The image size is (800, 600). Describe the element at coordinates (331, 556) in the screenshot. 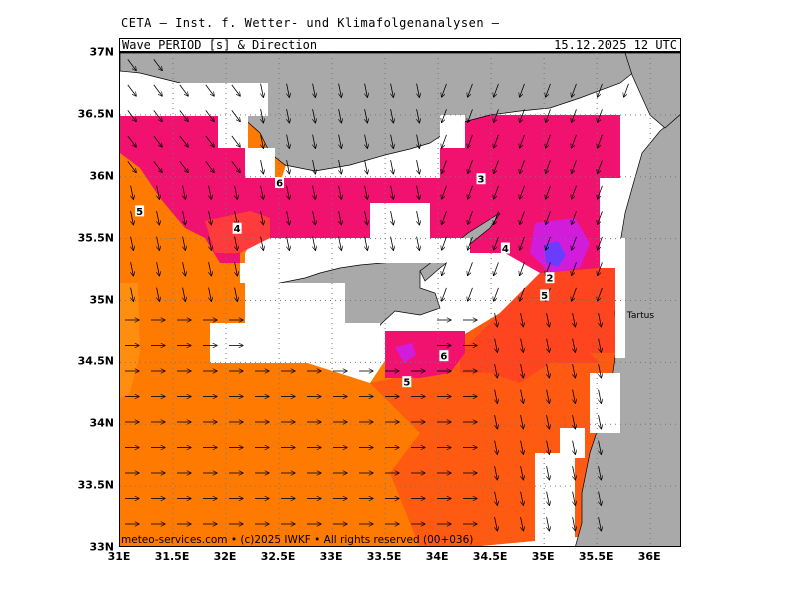

I see `longitude-tick-label: 33E` at that location.